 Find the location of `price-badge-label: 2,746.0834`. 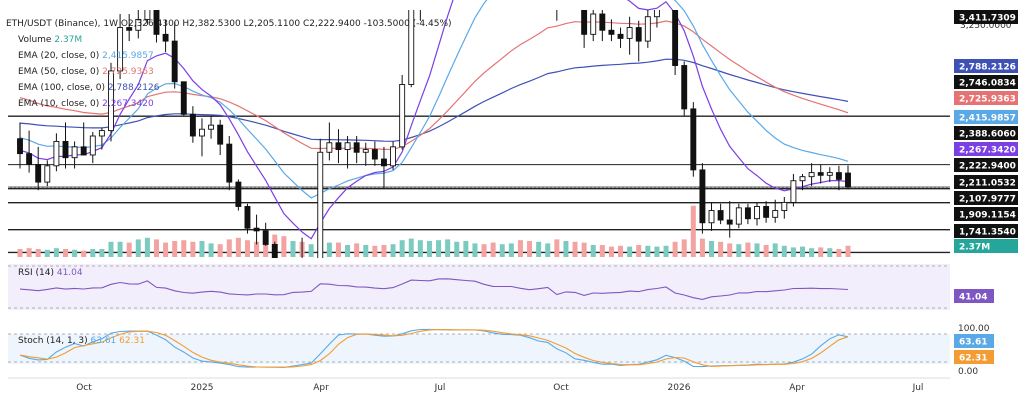

price-badge-label: 2,746.0834 is located at coordinates (987, 84).